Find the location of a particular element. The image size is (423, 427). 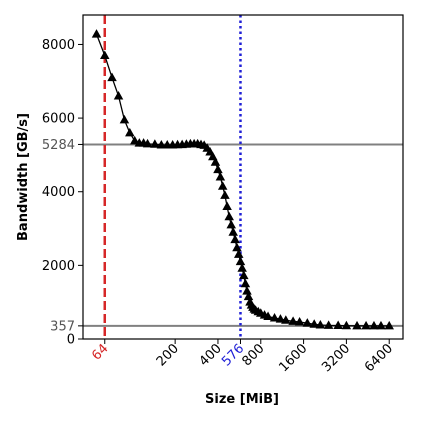

x-tick-label: 3200 is located at coordinates (336, 358).